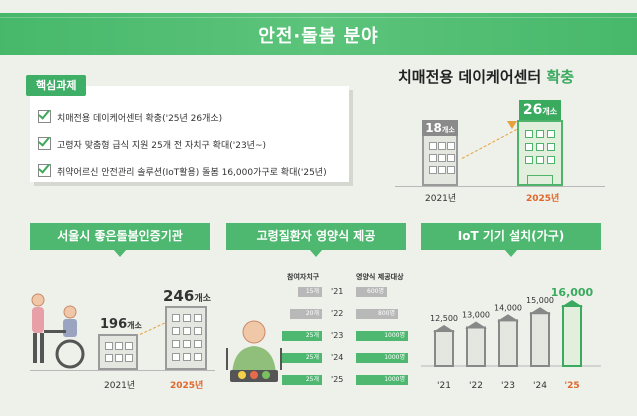  What do you see at coordinates (572, 292) in the screenshot?
I see `iot-value-label: 16,000` at bounding box center [572, 292].